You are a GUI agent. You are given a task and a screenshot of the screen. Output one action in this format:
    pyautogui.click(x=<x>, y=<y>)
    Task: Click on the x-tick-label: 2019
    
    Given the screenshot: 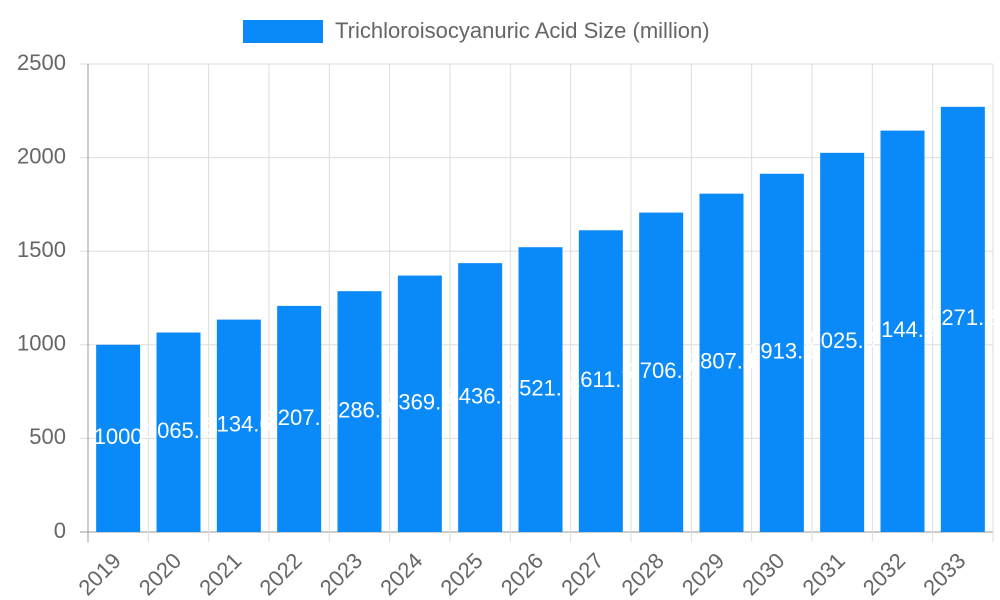 What is the action you would take?
    pyautogui.click(x=100, y=574)
    